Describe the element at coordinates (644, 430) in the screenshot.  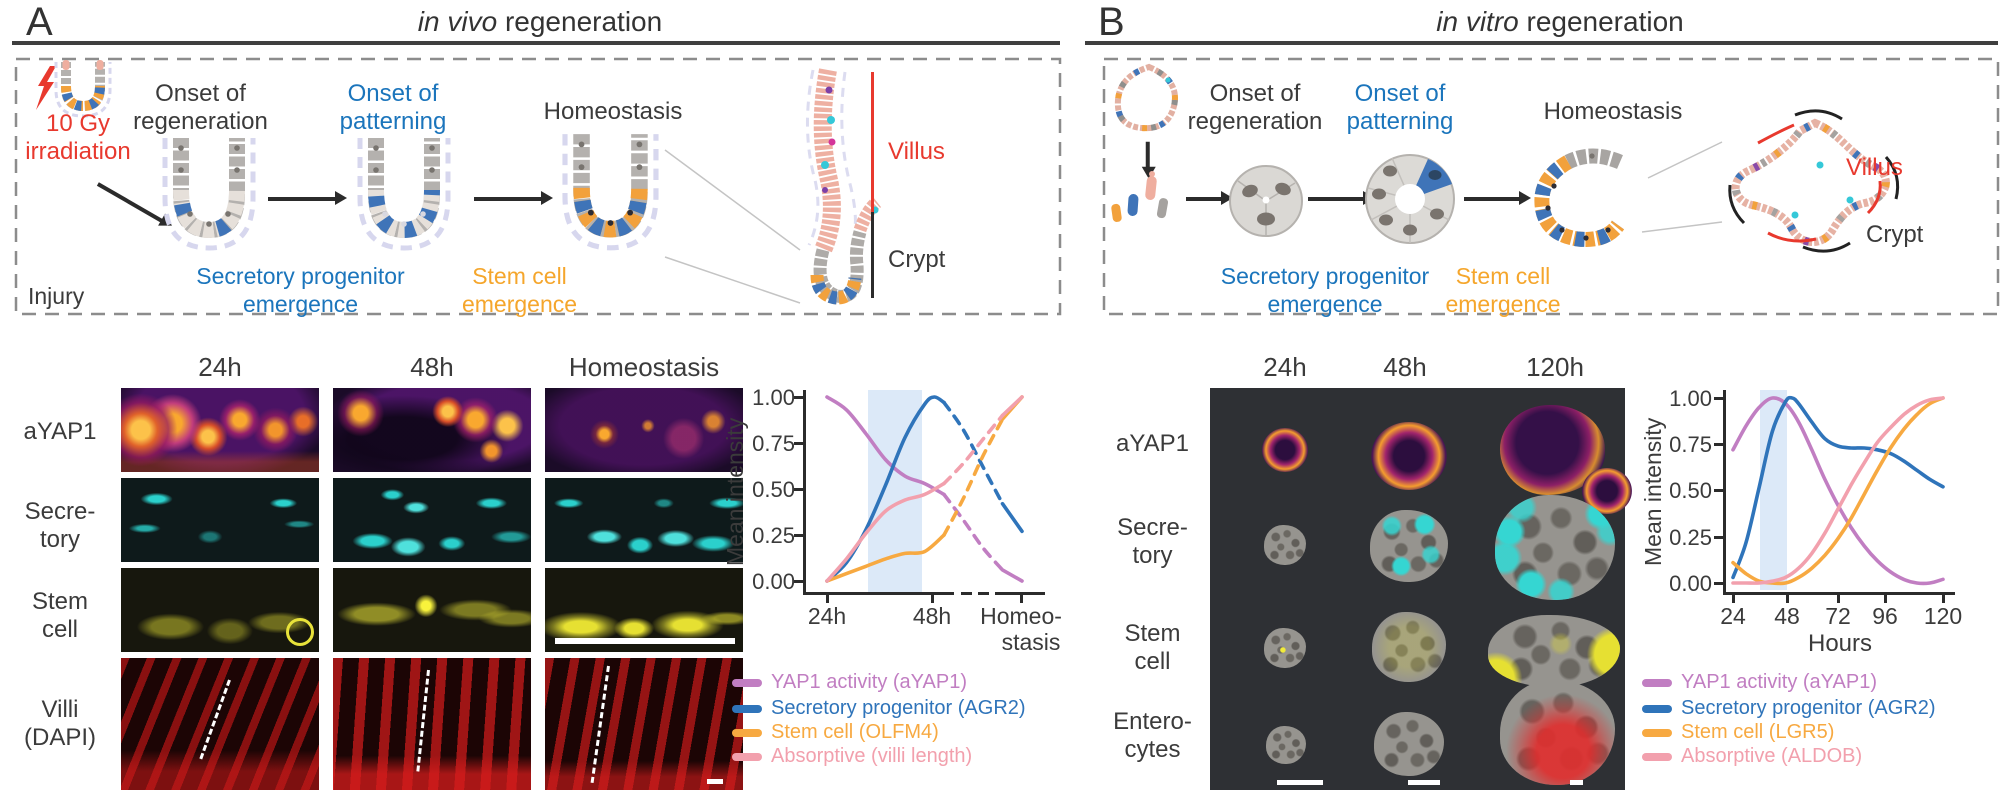
I see `micrograph-ayap1-homeostasis` at that location.